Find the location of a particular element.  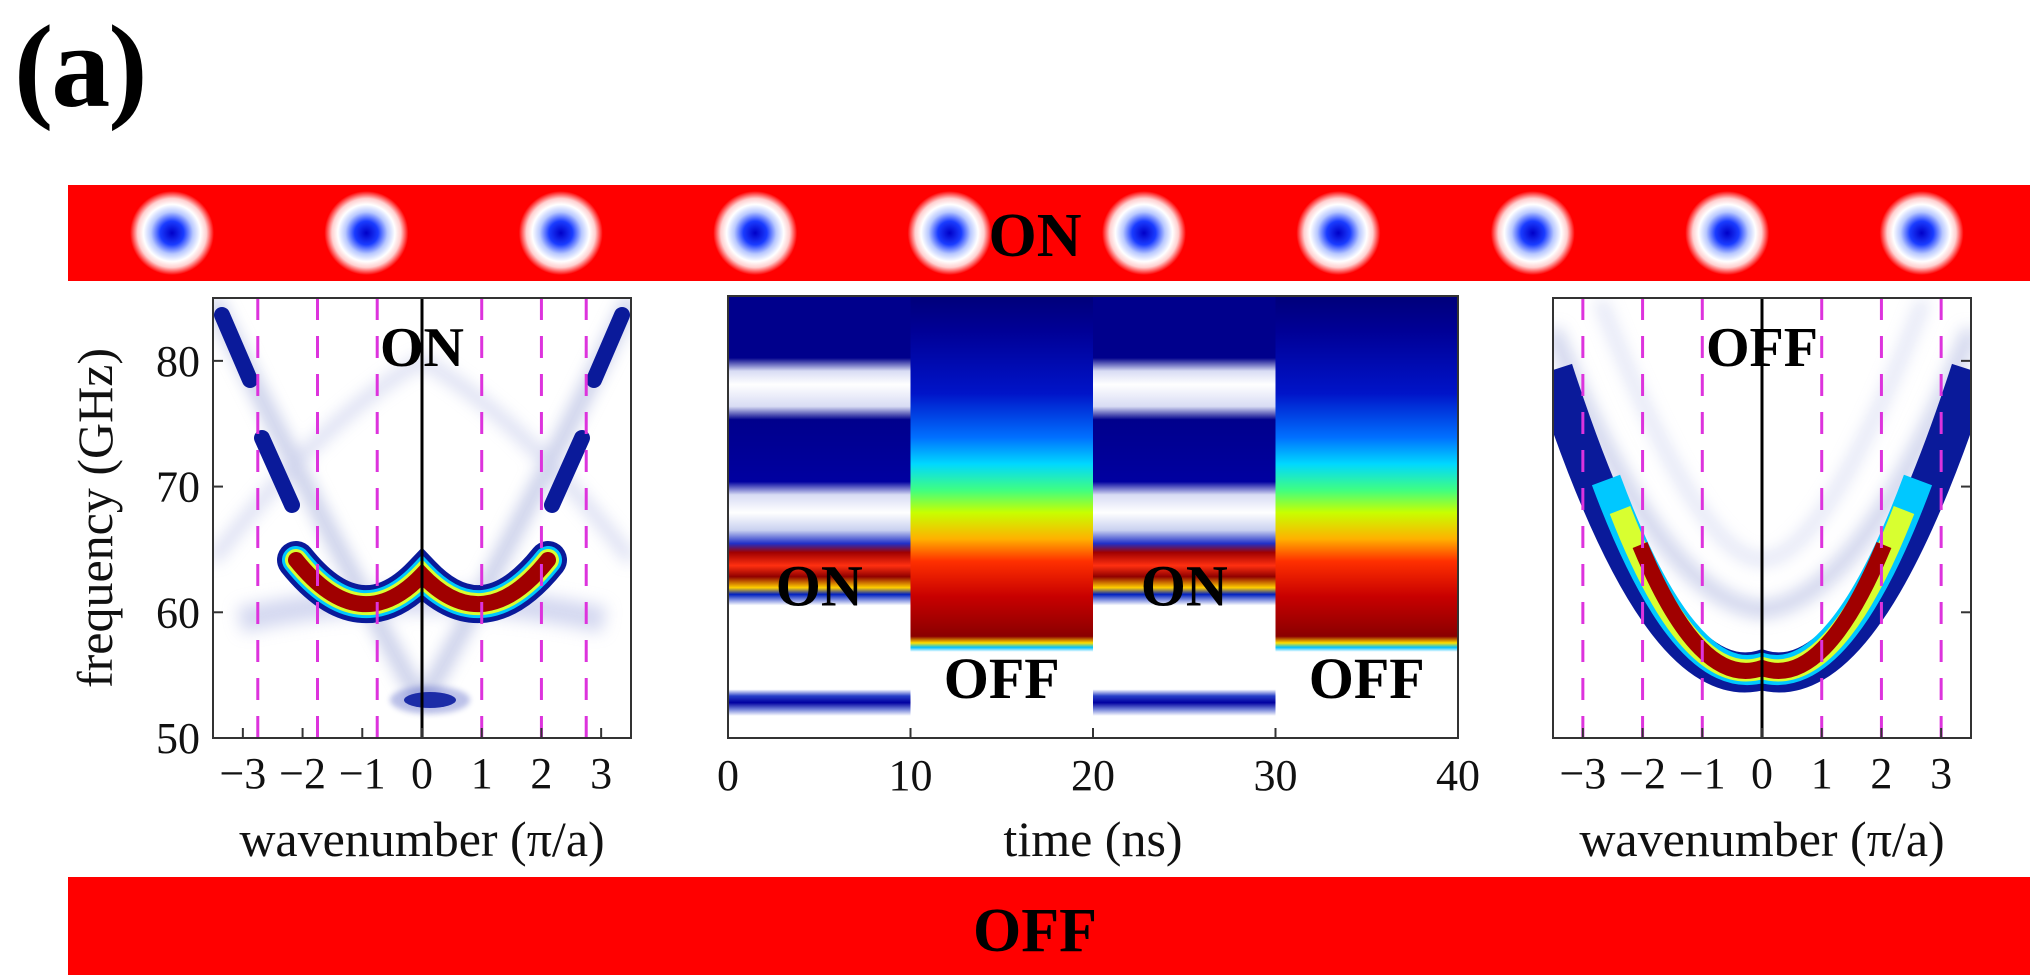

middle-x-tick-label: 30 is located at coordinates (1276, 775).